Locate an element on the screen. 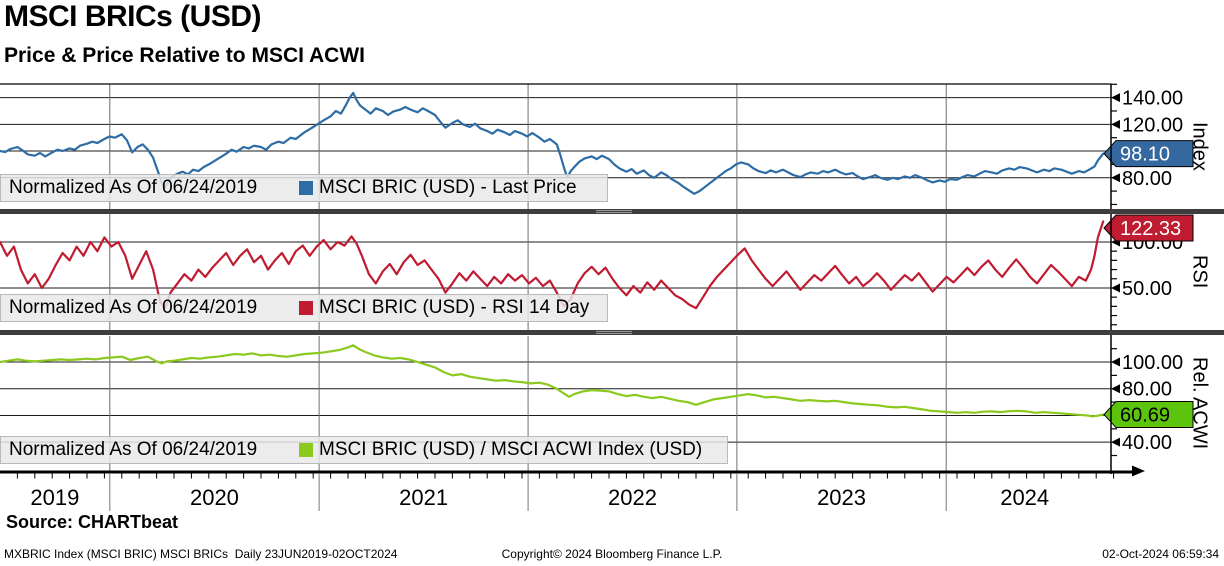  legend-price-label: MSCI BRIC (USD) - Last Price is located at coordinates (448, 187).